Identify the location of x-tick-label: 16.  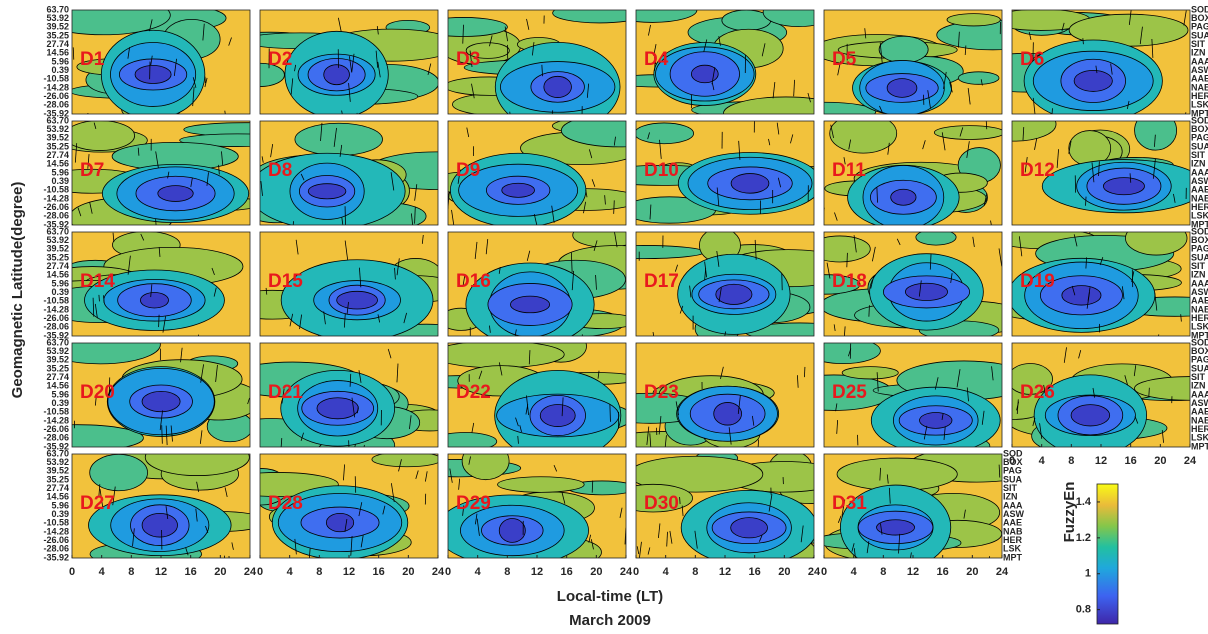
(943, 572).